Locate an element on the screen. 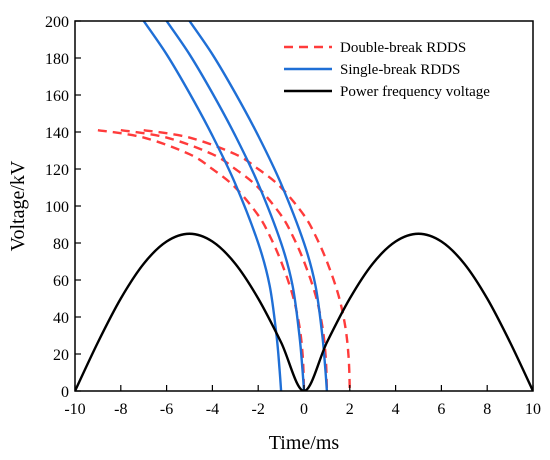 This screenshot has width=550, height=460. y-tick-label: 160 is located at coordinates (57, 96).